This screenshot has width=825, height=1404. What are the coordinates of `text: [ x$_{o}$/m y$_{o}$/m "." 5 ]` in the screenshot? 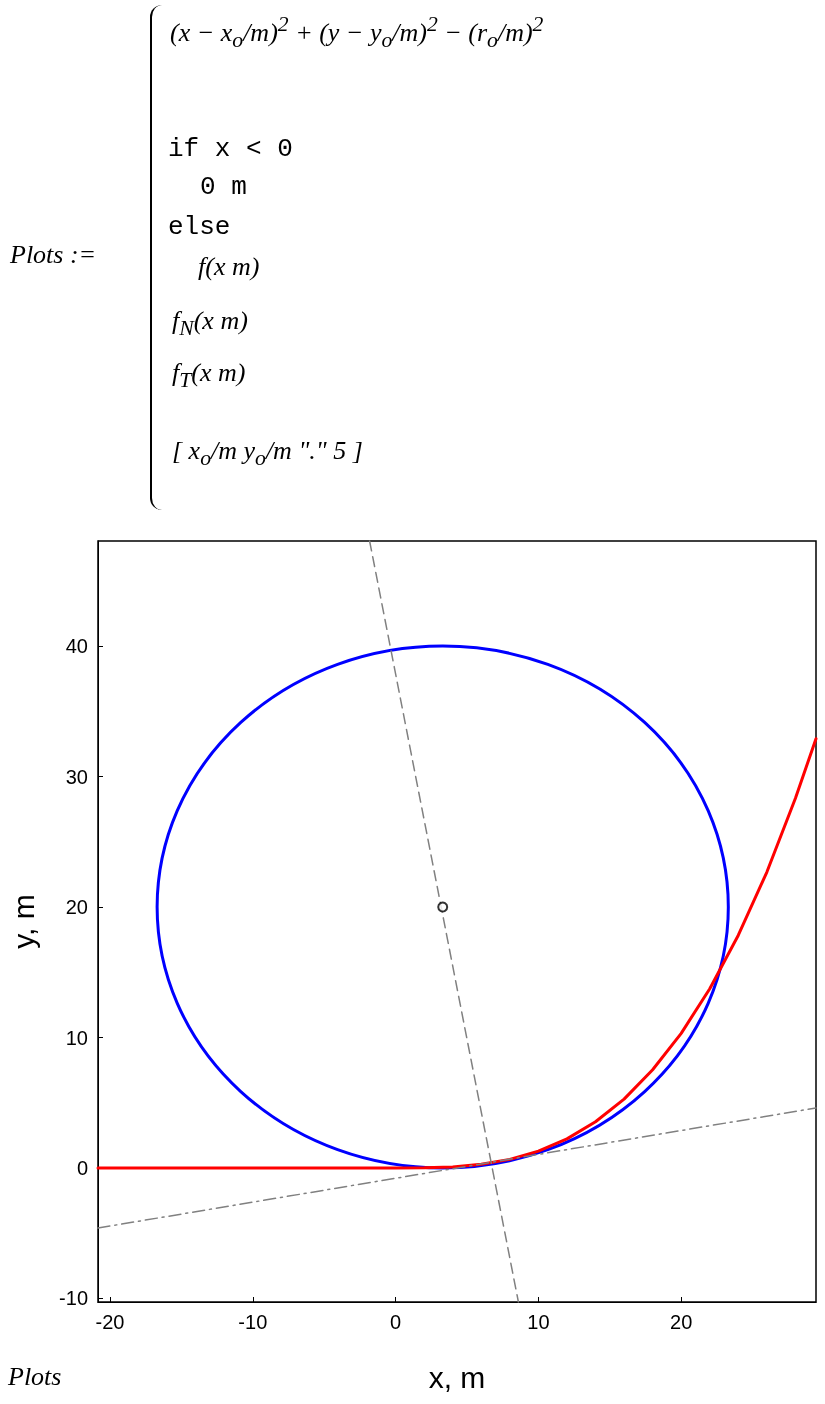 It's located at (267, 454).